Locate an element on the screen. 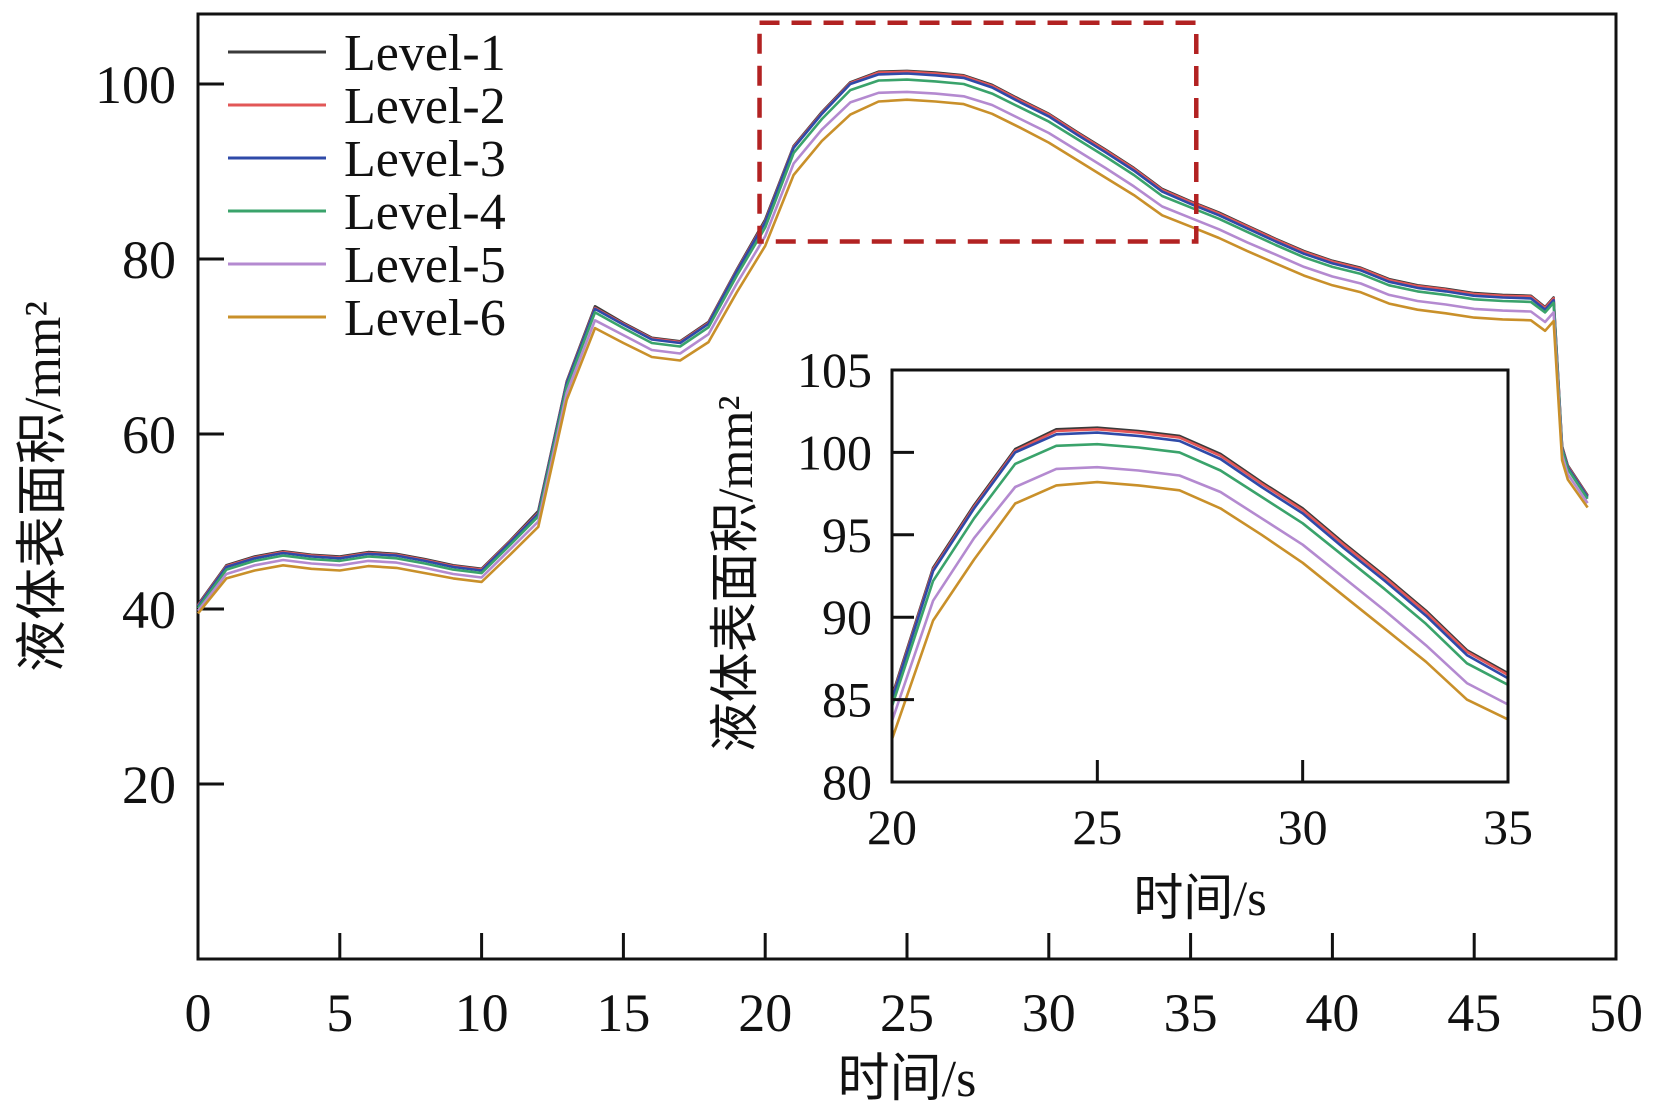 This screenshot has width=1656, height=1116. main-y-tick-label: 20 is located at coordinates (149, 785).